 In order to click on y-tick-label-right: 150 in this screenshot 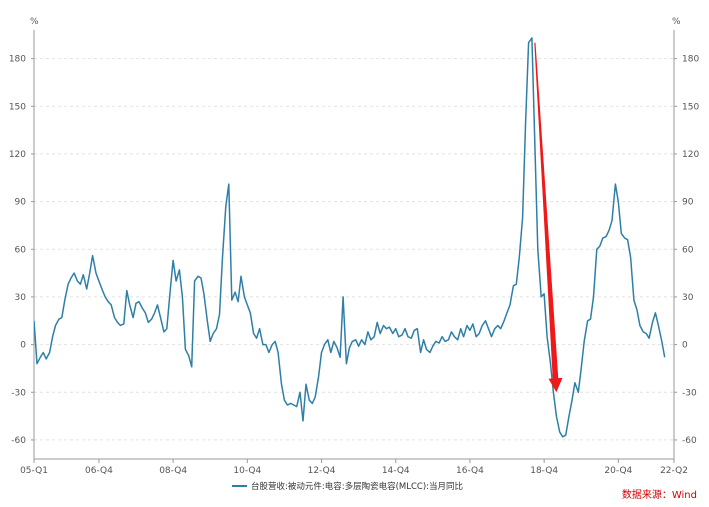, I will do `click(690, 107)`.